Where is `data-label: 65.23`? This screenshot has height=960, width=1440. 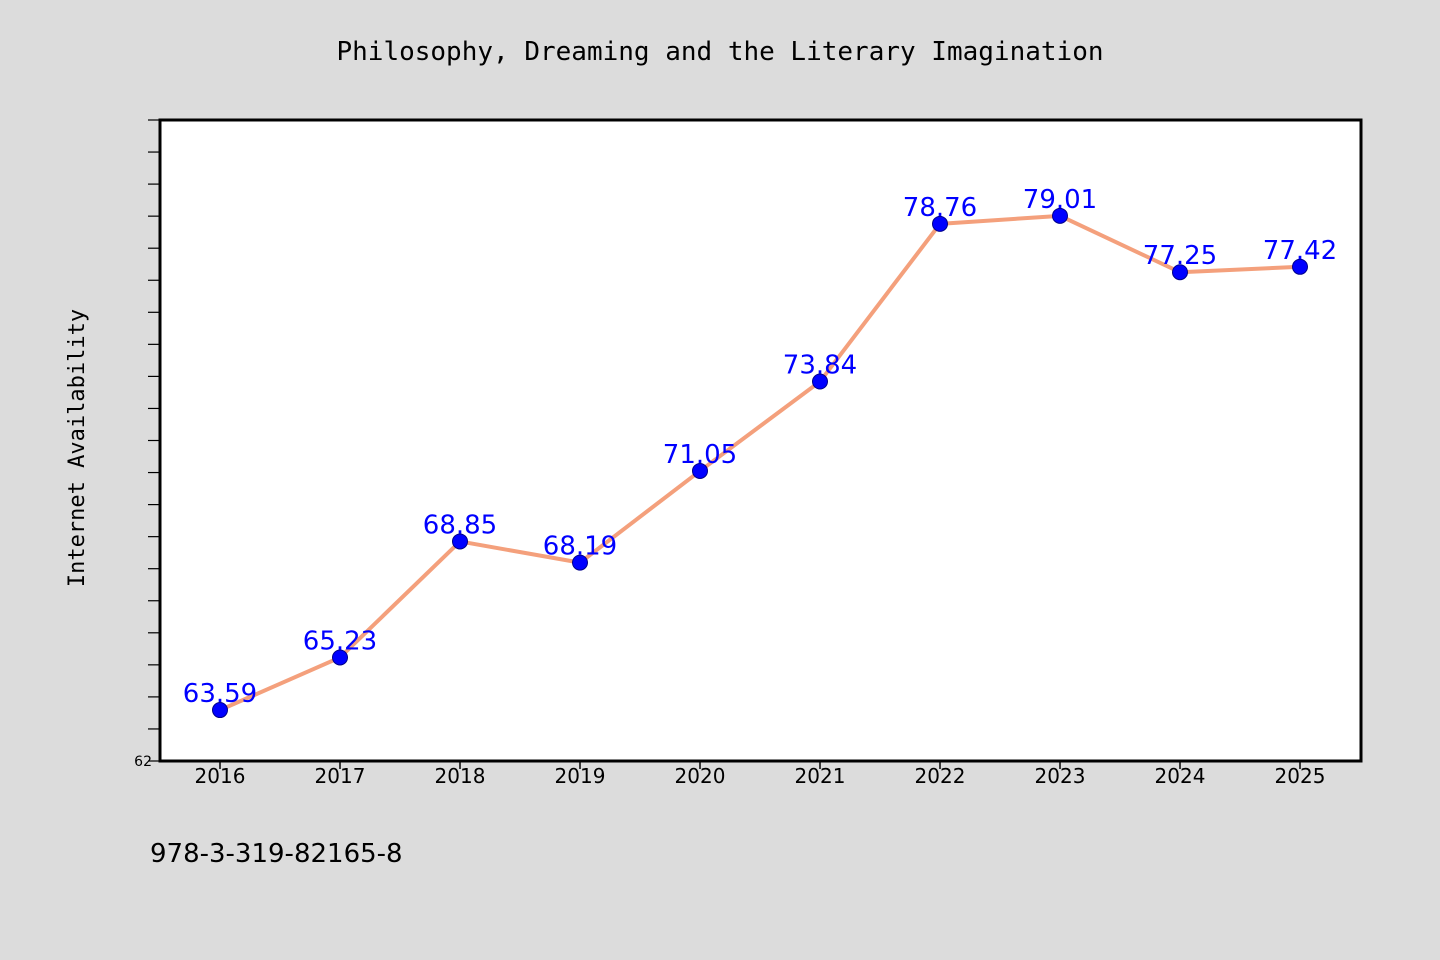 data-label: 65.23 is located at coordinates (340, 641).